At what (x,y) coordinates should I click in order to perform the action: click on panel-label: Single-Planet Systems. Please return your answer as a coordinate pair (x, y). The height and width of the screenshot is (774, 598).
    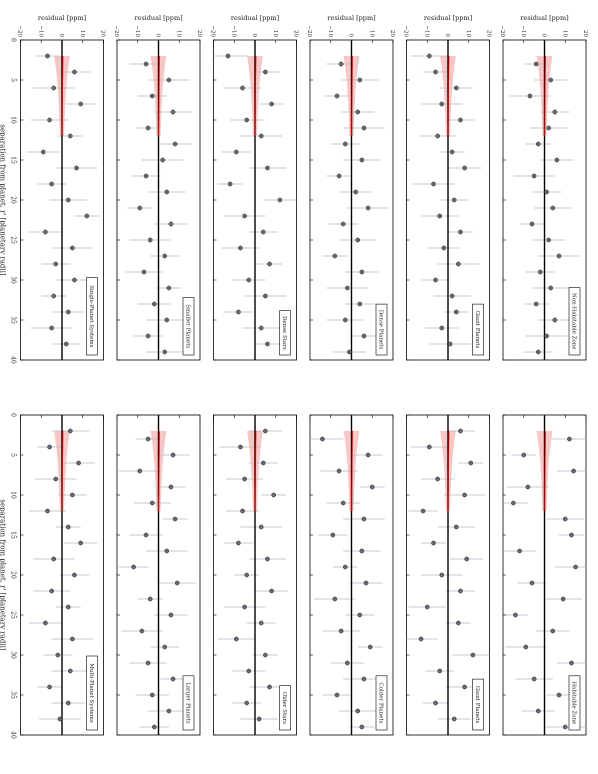
    Looking at the image, I should click on (91, 316).